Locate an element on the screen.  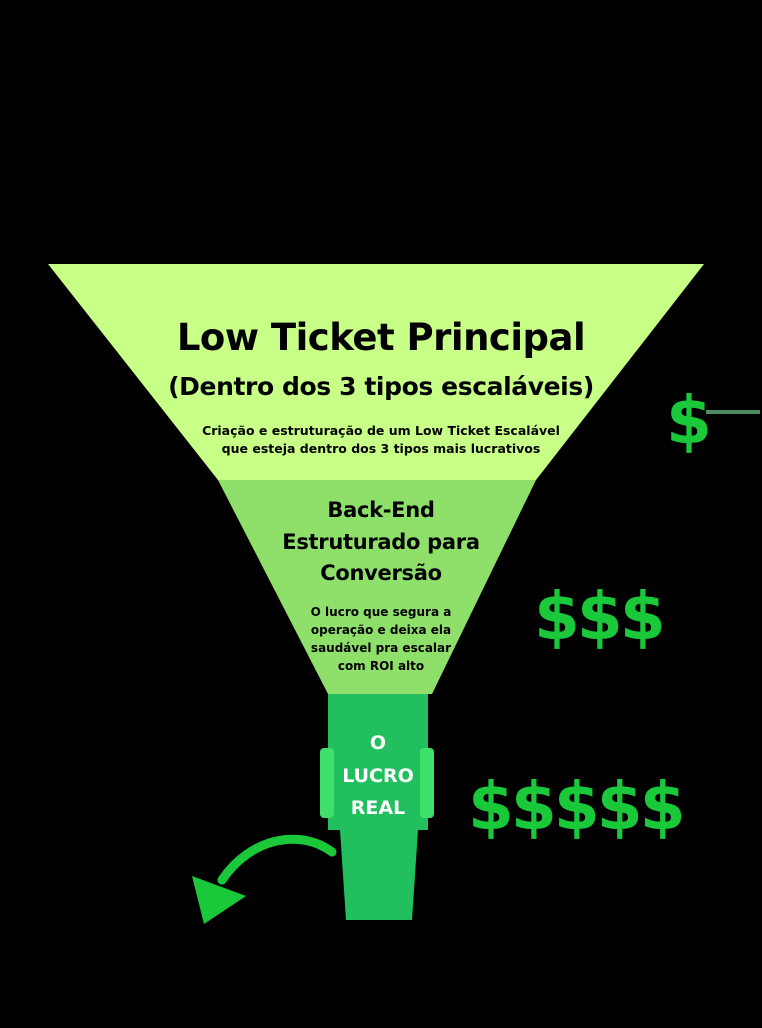
tier2-dollar-indicator: $$$ is located at coordinates (600, 616).